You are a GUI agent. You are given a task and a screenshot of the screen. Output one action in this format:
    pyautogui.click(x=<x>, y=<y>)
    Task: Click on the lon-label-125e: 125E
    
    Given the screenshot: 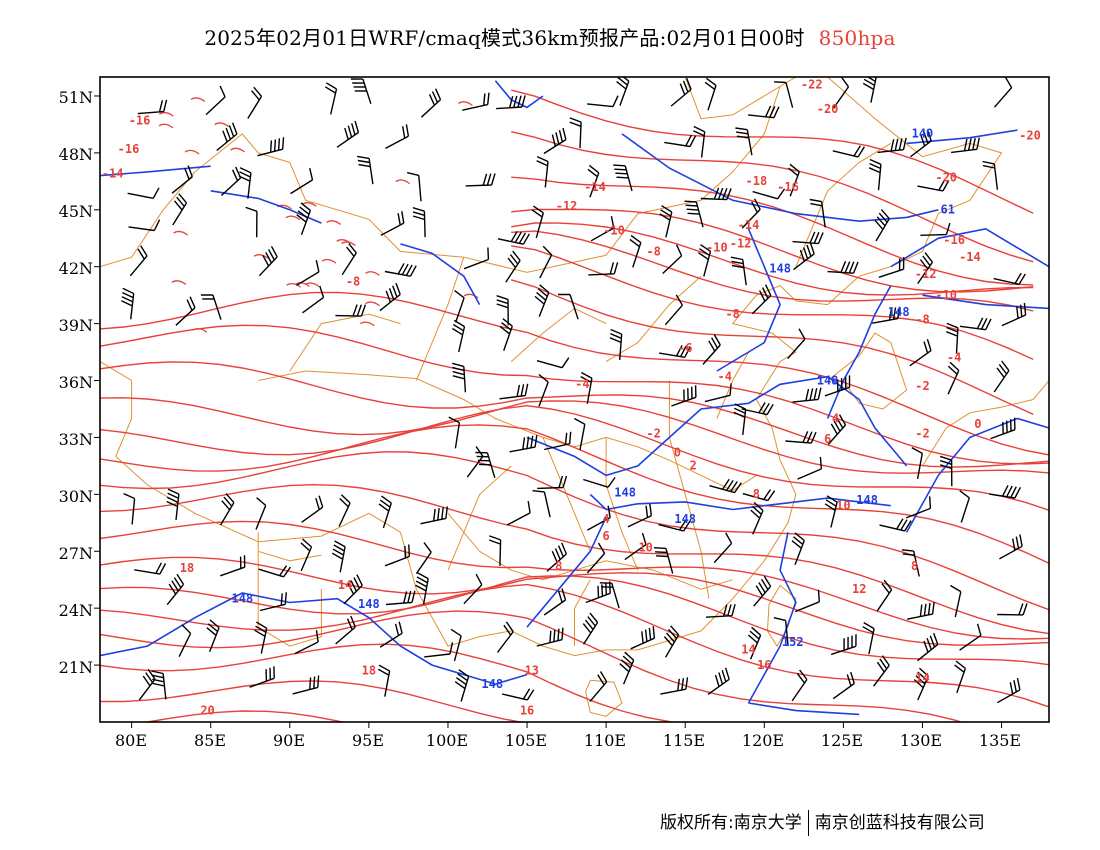 What is the action you would take?
    pyautogui.click(x=842, y=740)
    